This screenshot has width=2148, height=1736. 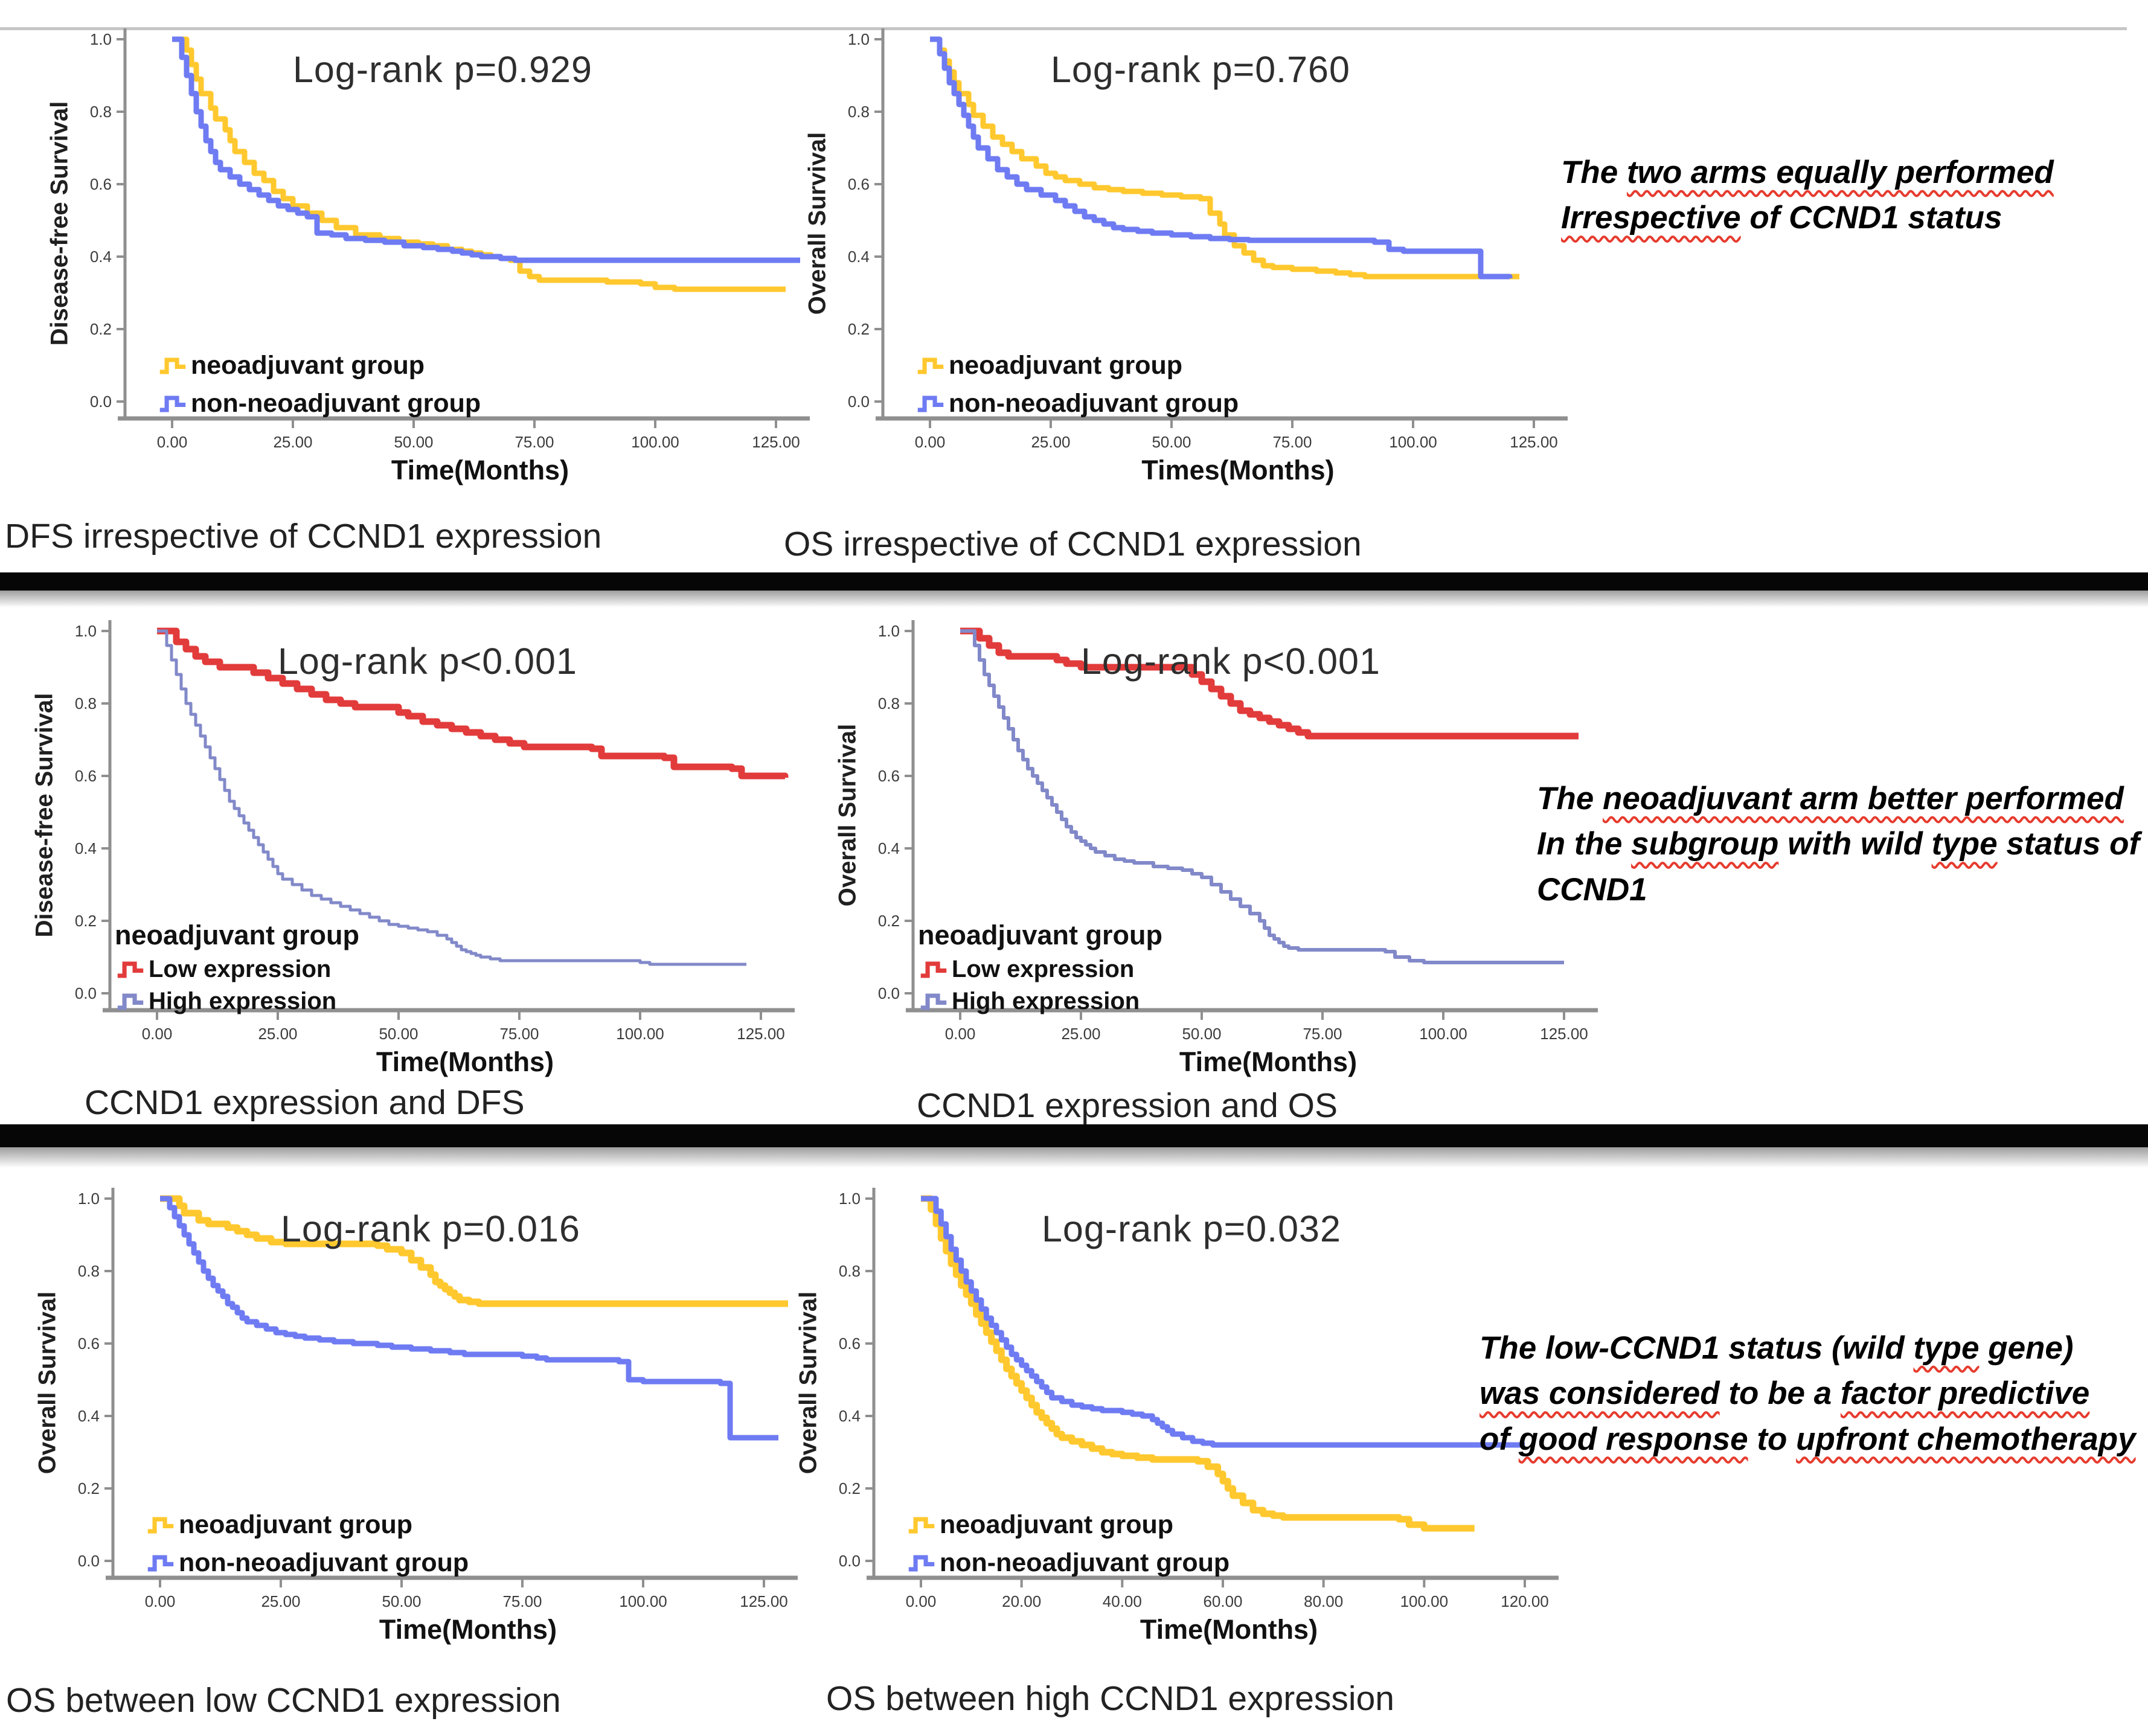 I want to click on annotation-line: was considered to be a factor predictive, so click(x=1785, y=1394).